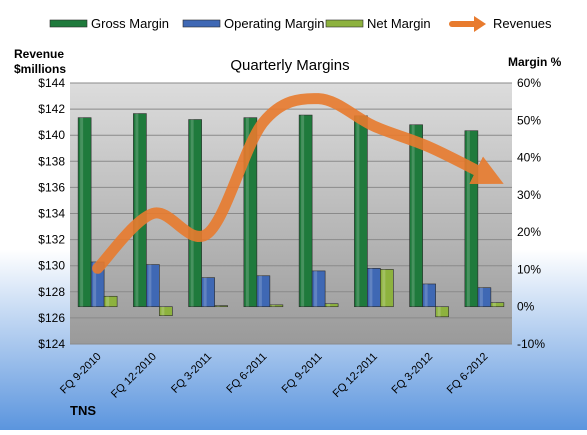 The image size is (587, 435). Describe the element at coordinates (51, 318) in the screenshot. I see `left-tick-label: $126` at that location.